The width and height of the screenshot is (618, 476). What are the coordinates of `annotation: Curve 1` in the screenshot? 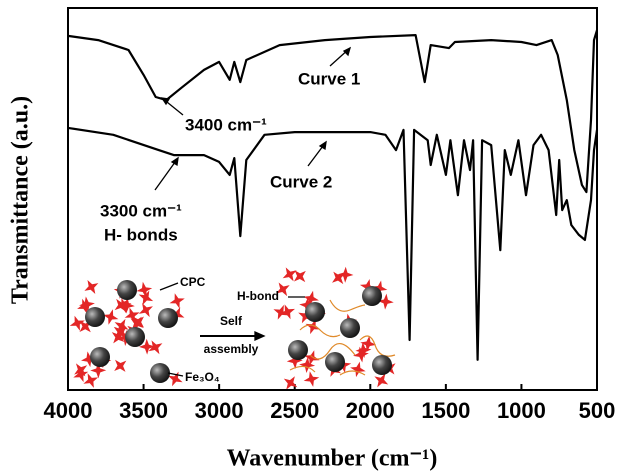 It's located at (329, 78).